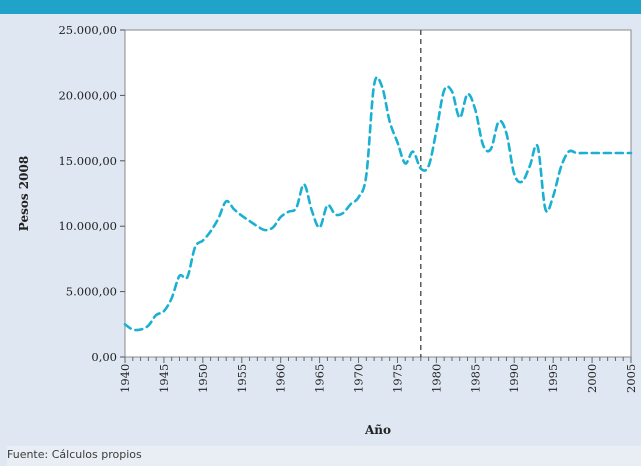 The width and height of the screenshot is (641, 466). Describe the element at coordinates (87, 161) in the screenshot. I see `y-tick-label: 15.000,00` at that location.